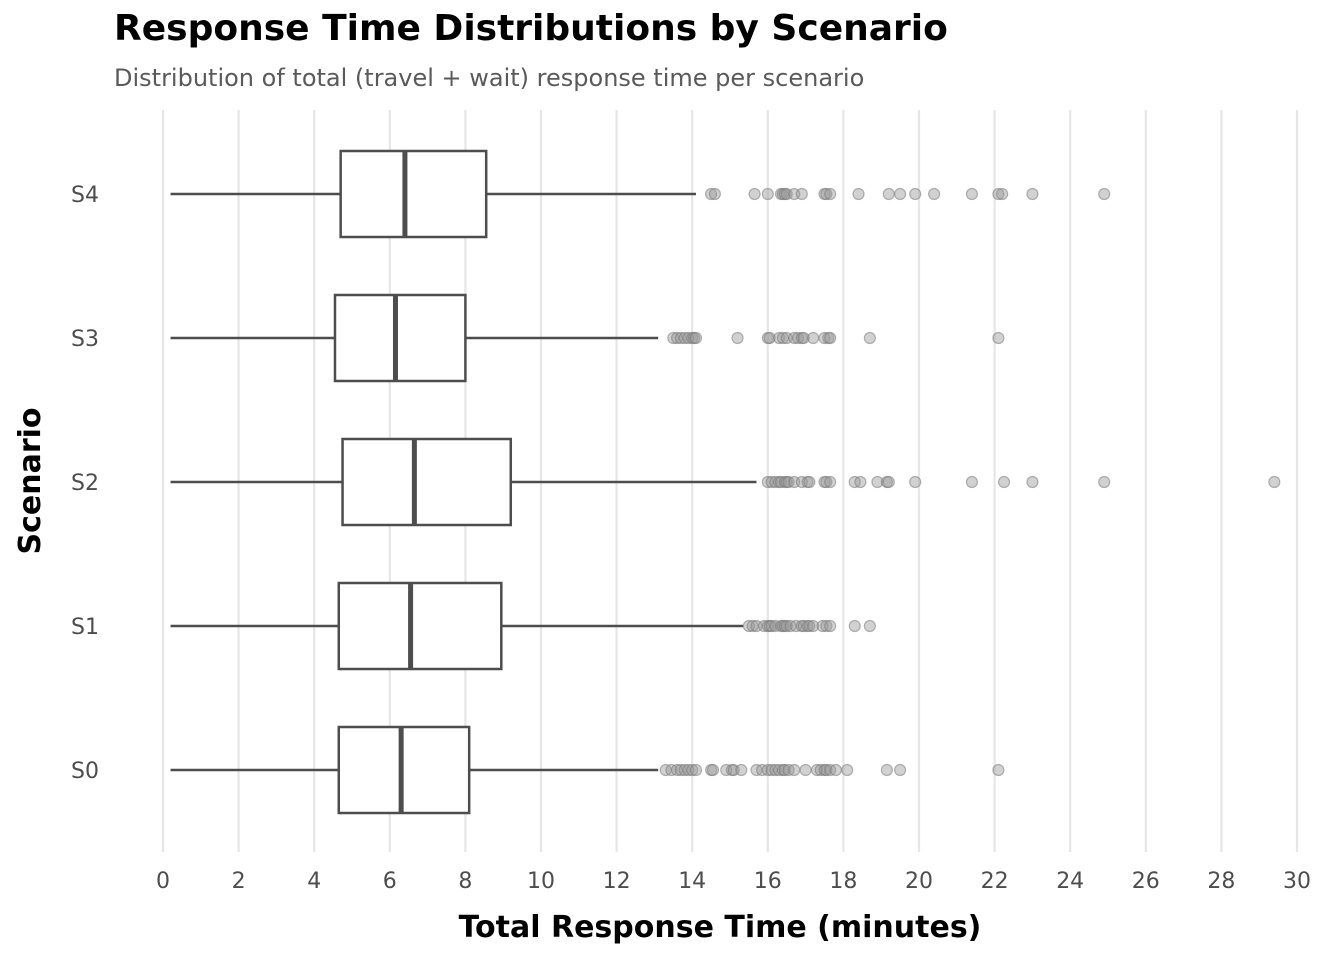 The image size is (1344, 960). Describe the element at coordinates (427, 482) in the screenshot. I see `box-s2` at that location.